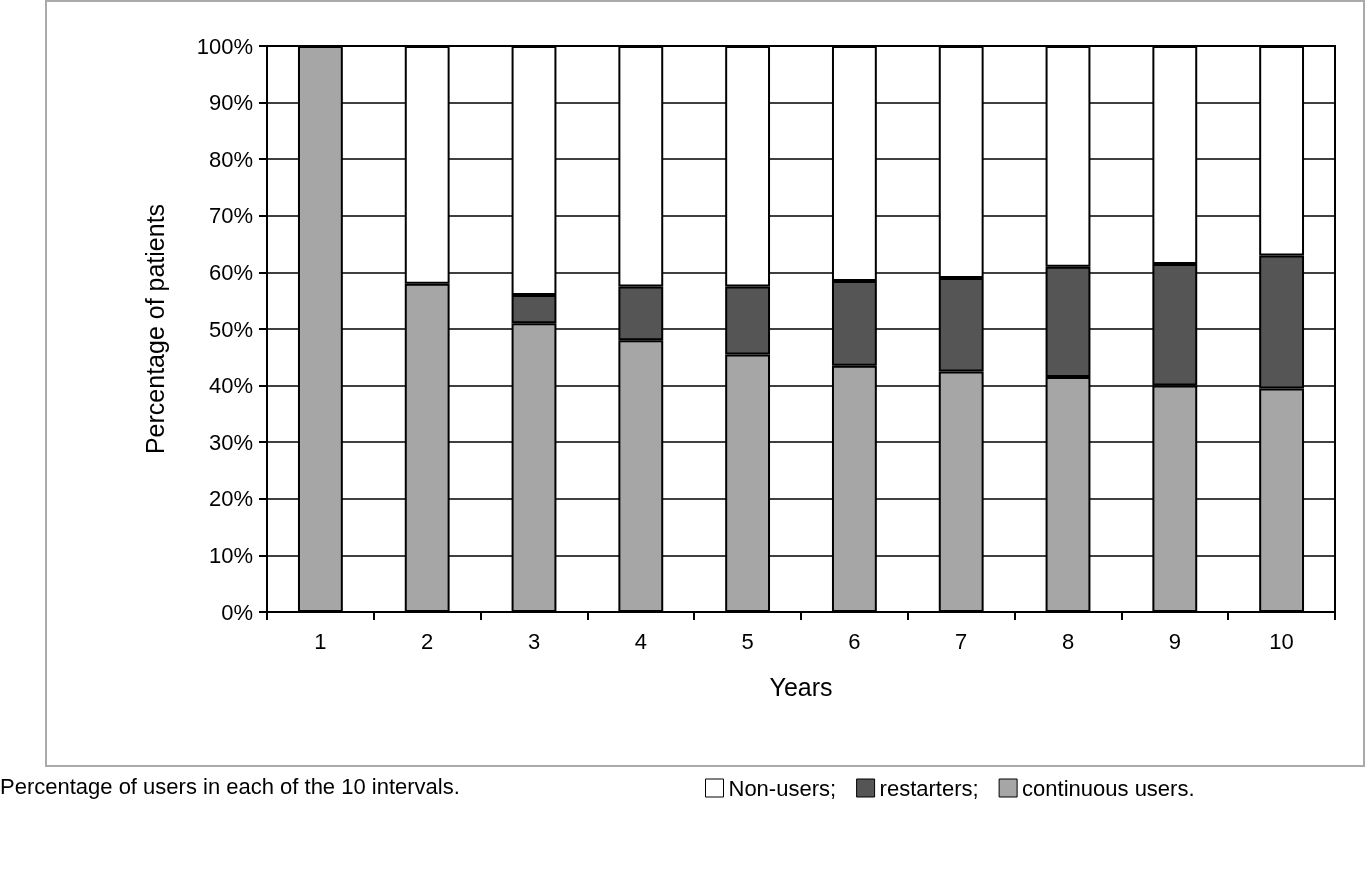 The width and height of the screenshot is (1370, 888). What do you see at coordinates (154, 329) in the screenshot?
I see `y-axis-title: Percentage of patients` at bounding box center [154, 329].